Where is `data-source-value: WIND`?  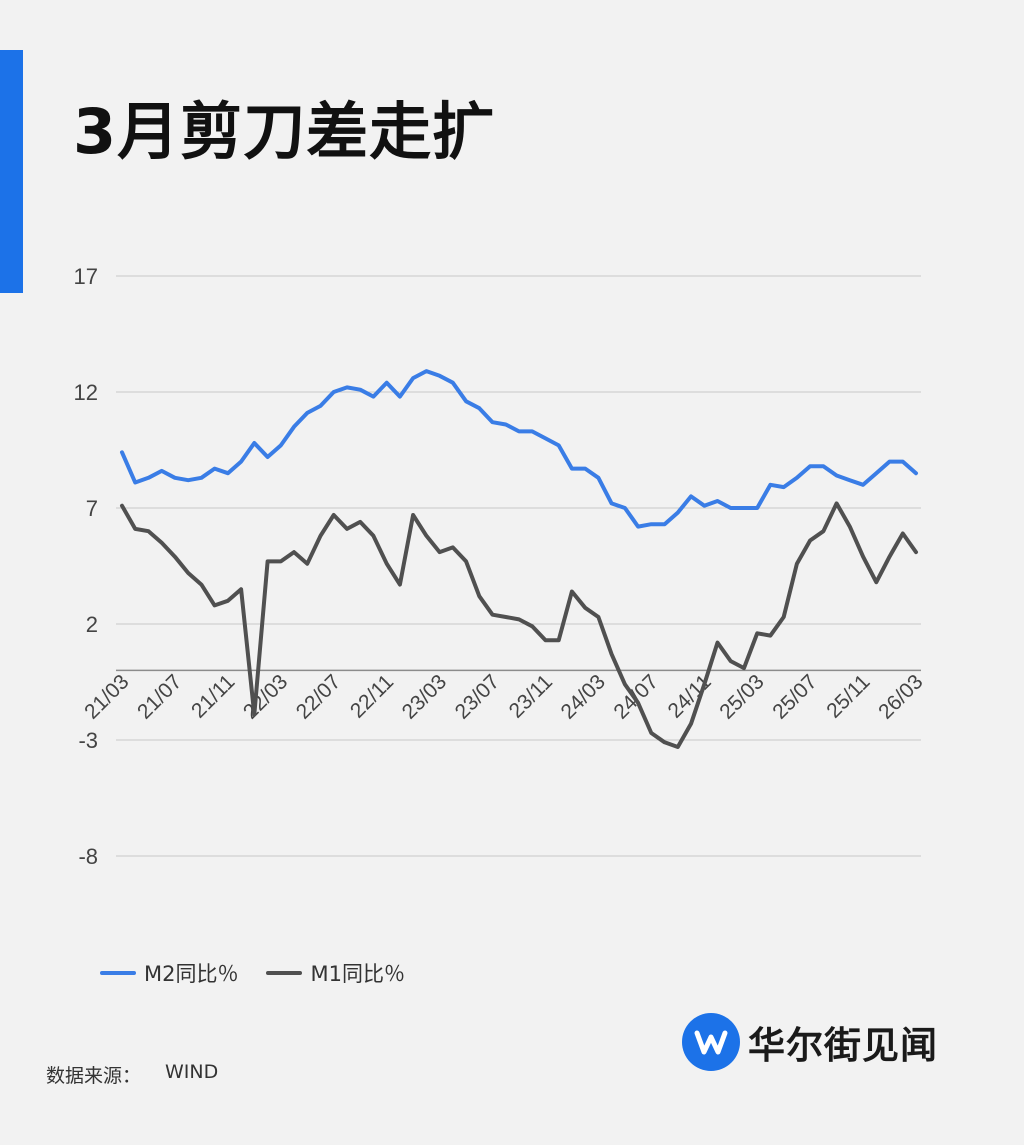
data-source-value: WIND is located at coordinates (192, 1072).